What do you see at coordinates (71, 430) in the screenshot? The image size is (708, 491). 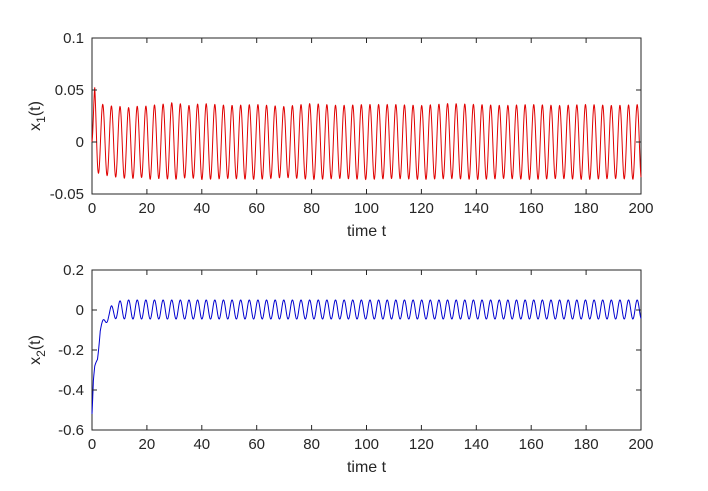 I see `y-tick-label: -0.6` at bounding box center [71, 430].